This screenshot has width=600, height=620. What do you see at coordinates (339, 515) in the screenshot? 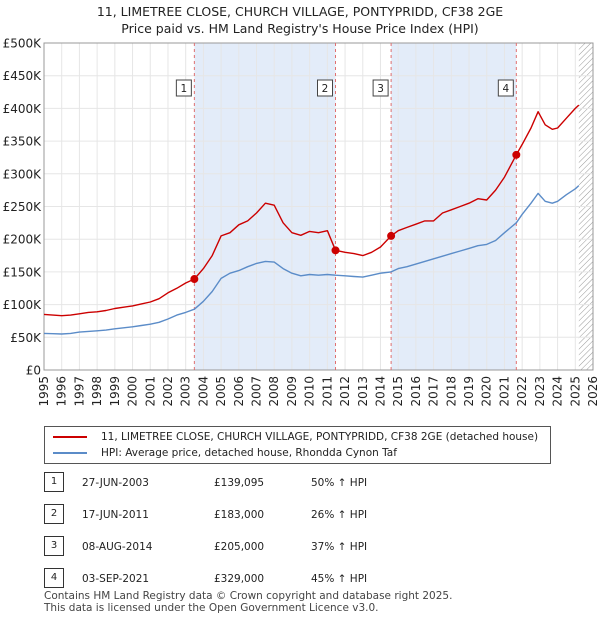
I see `sale-hpi-change: 26% ↑ HPI` at bounding box center [339, 515].